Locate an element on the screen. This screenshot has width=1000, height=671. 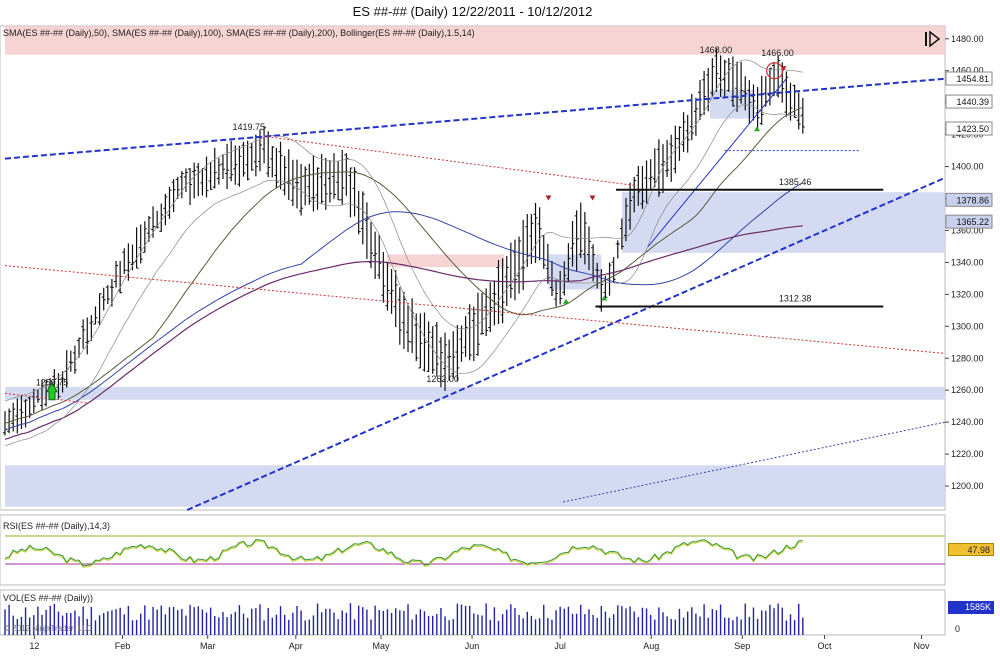
trendline-rising-blue is located at coordinates (717, 162).